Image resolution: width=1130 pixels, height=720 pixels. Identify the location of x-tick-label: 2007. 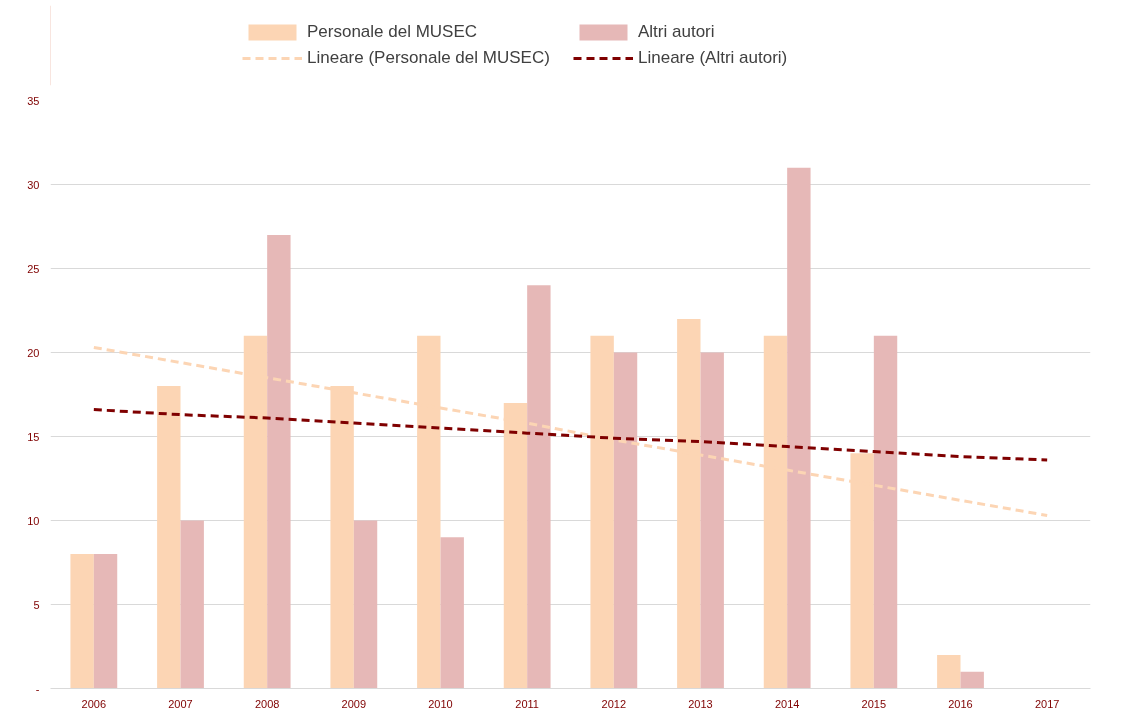
(180, 703).